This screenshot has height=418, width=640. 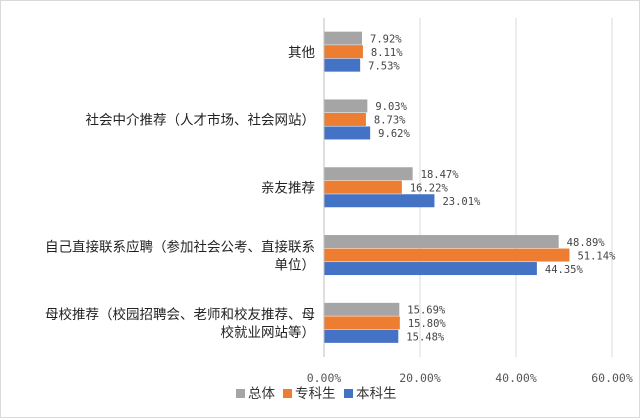 What do you see at coordinates (391, 107) in the screenshot?
I see `data-label: 9.03%` at bounding box center [391, 107].